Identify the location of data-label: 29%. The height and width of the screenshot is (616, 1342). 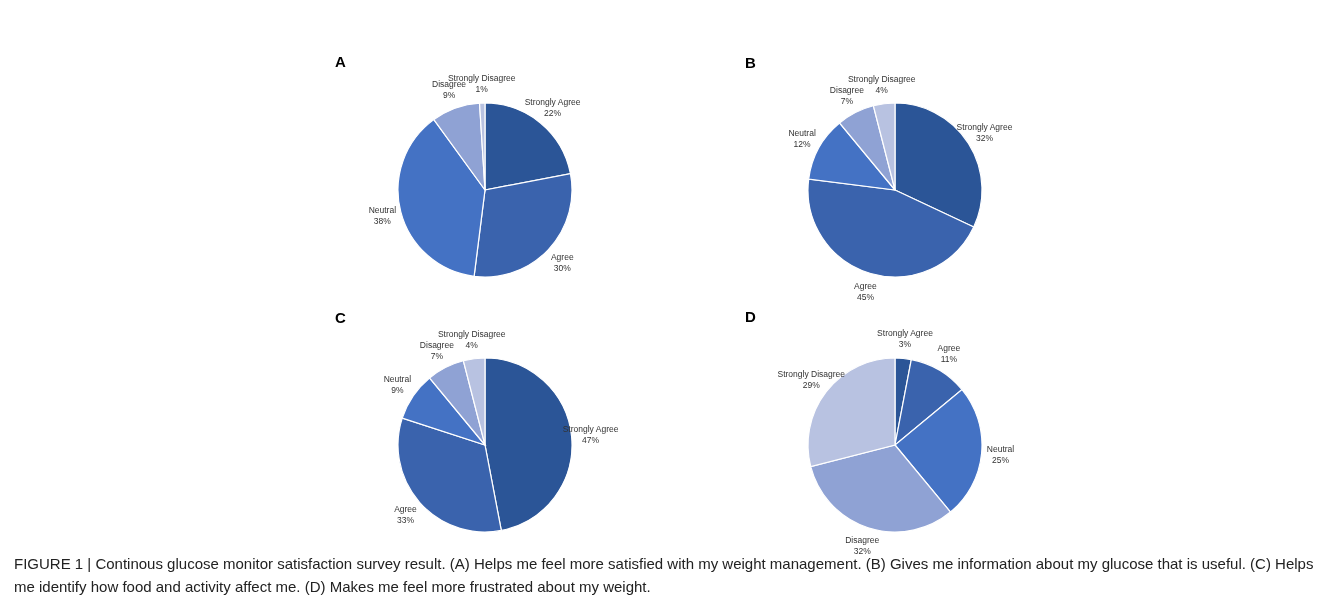
(811, 385).